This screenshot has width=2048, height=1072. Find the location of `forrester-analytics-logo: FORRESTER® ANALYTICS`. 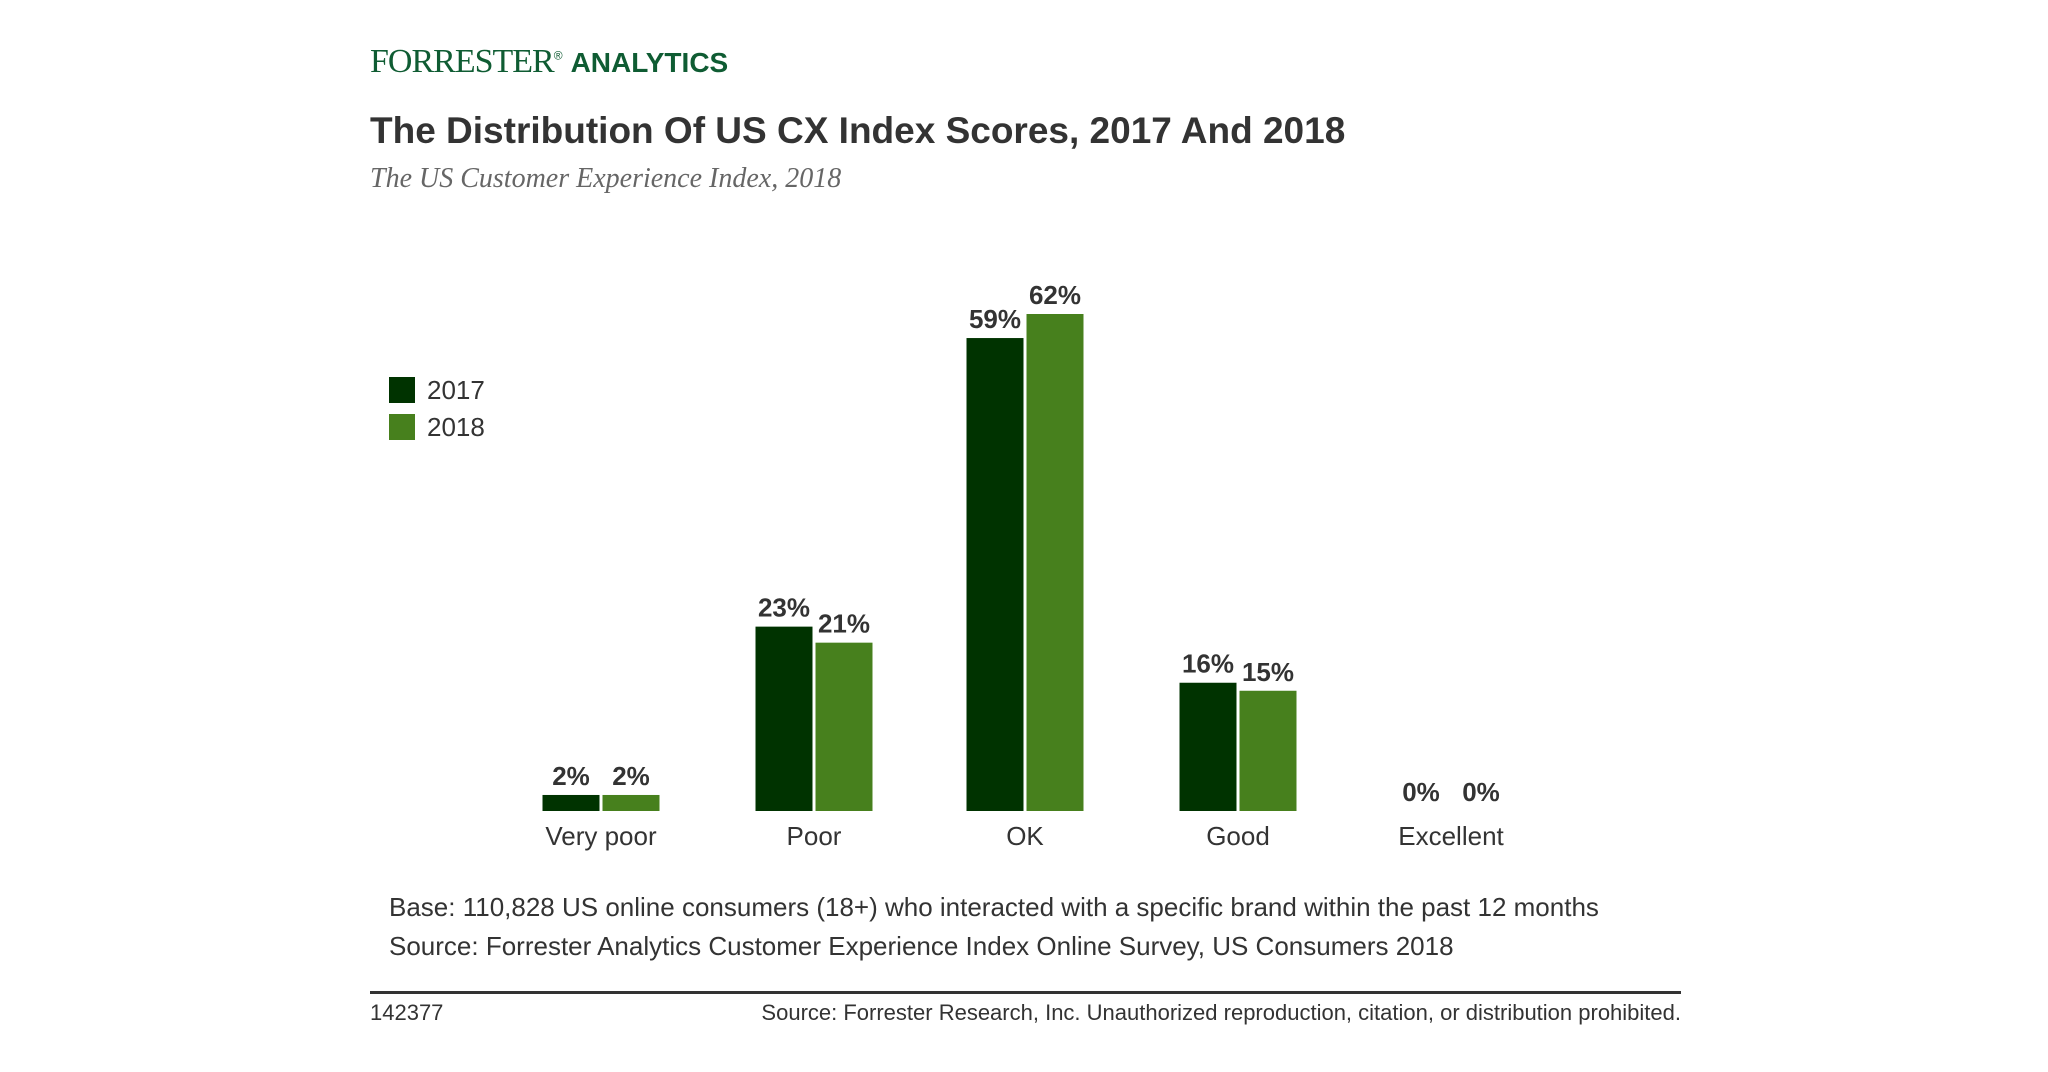

forrester-analytics-logo: FORRESTER® ANALYTICS is located at coordinates (549, 61).